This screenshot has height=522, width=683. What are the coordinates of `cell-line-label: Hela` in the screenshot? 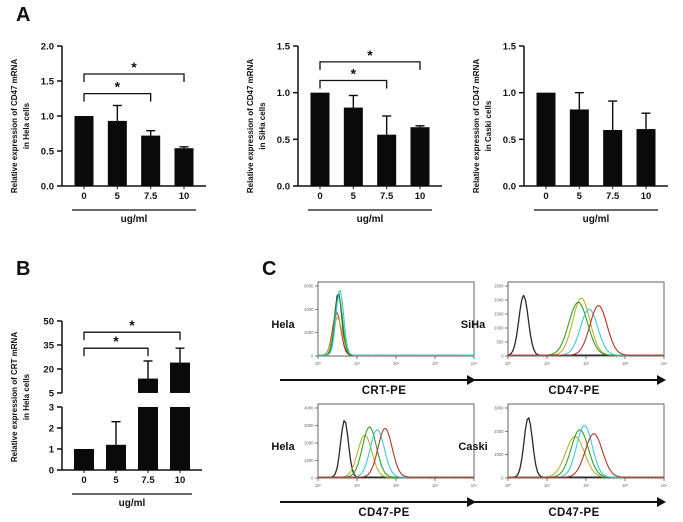 It's located at (283, 447).